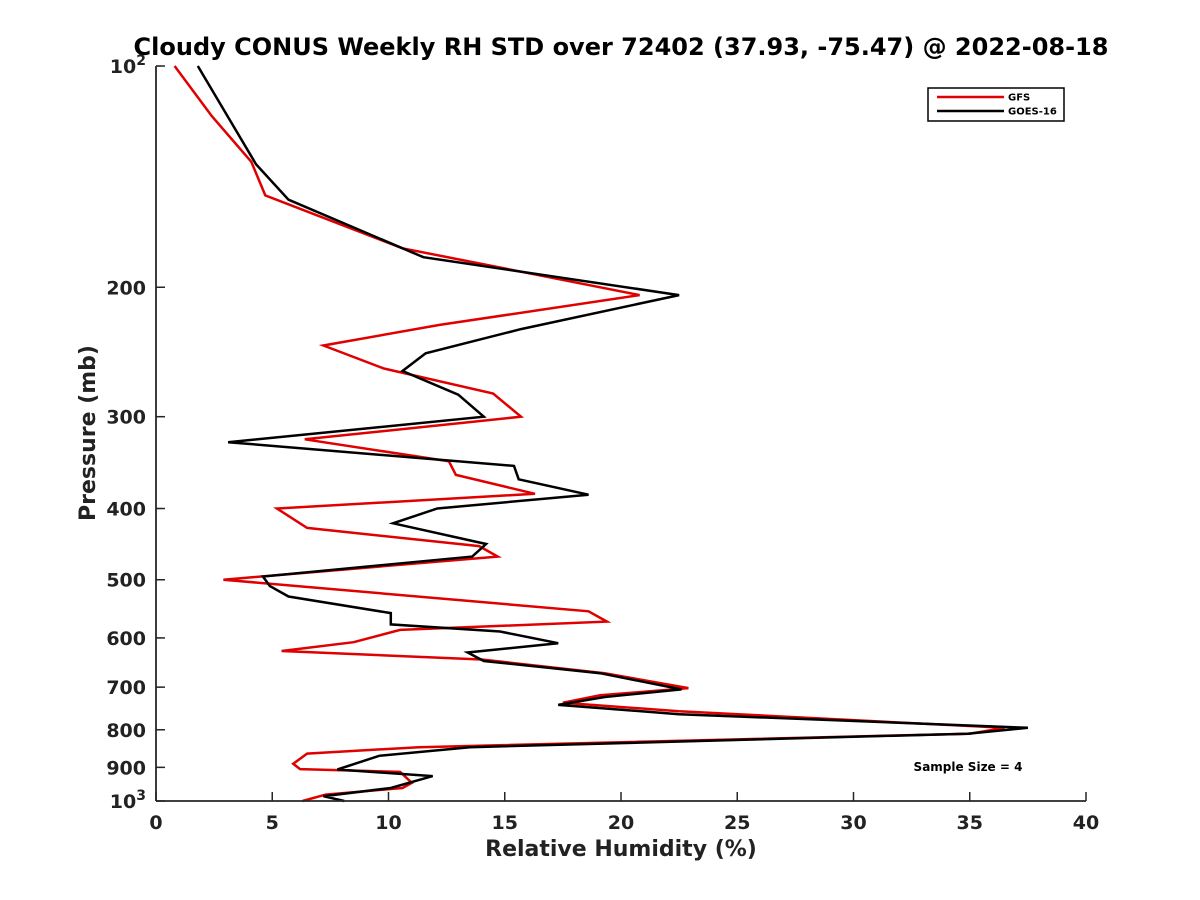 The width and height of the screenshot is (1200, 900). Describe the element at coordinates (621, 849) in the screenshot. I see `x-axis-label: Relative Humidity (%)` at that location.